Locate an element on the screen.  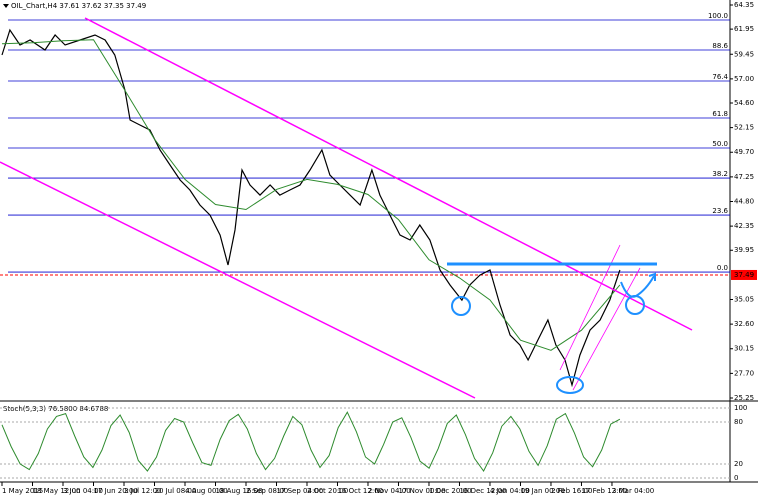
arrow-head is located at coordinates (652, 276).